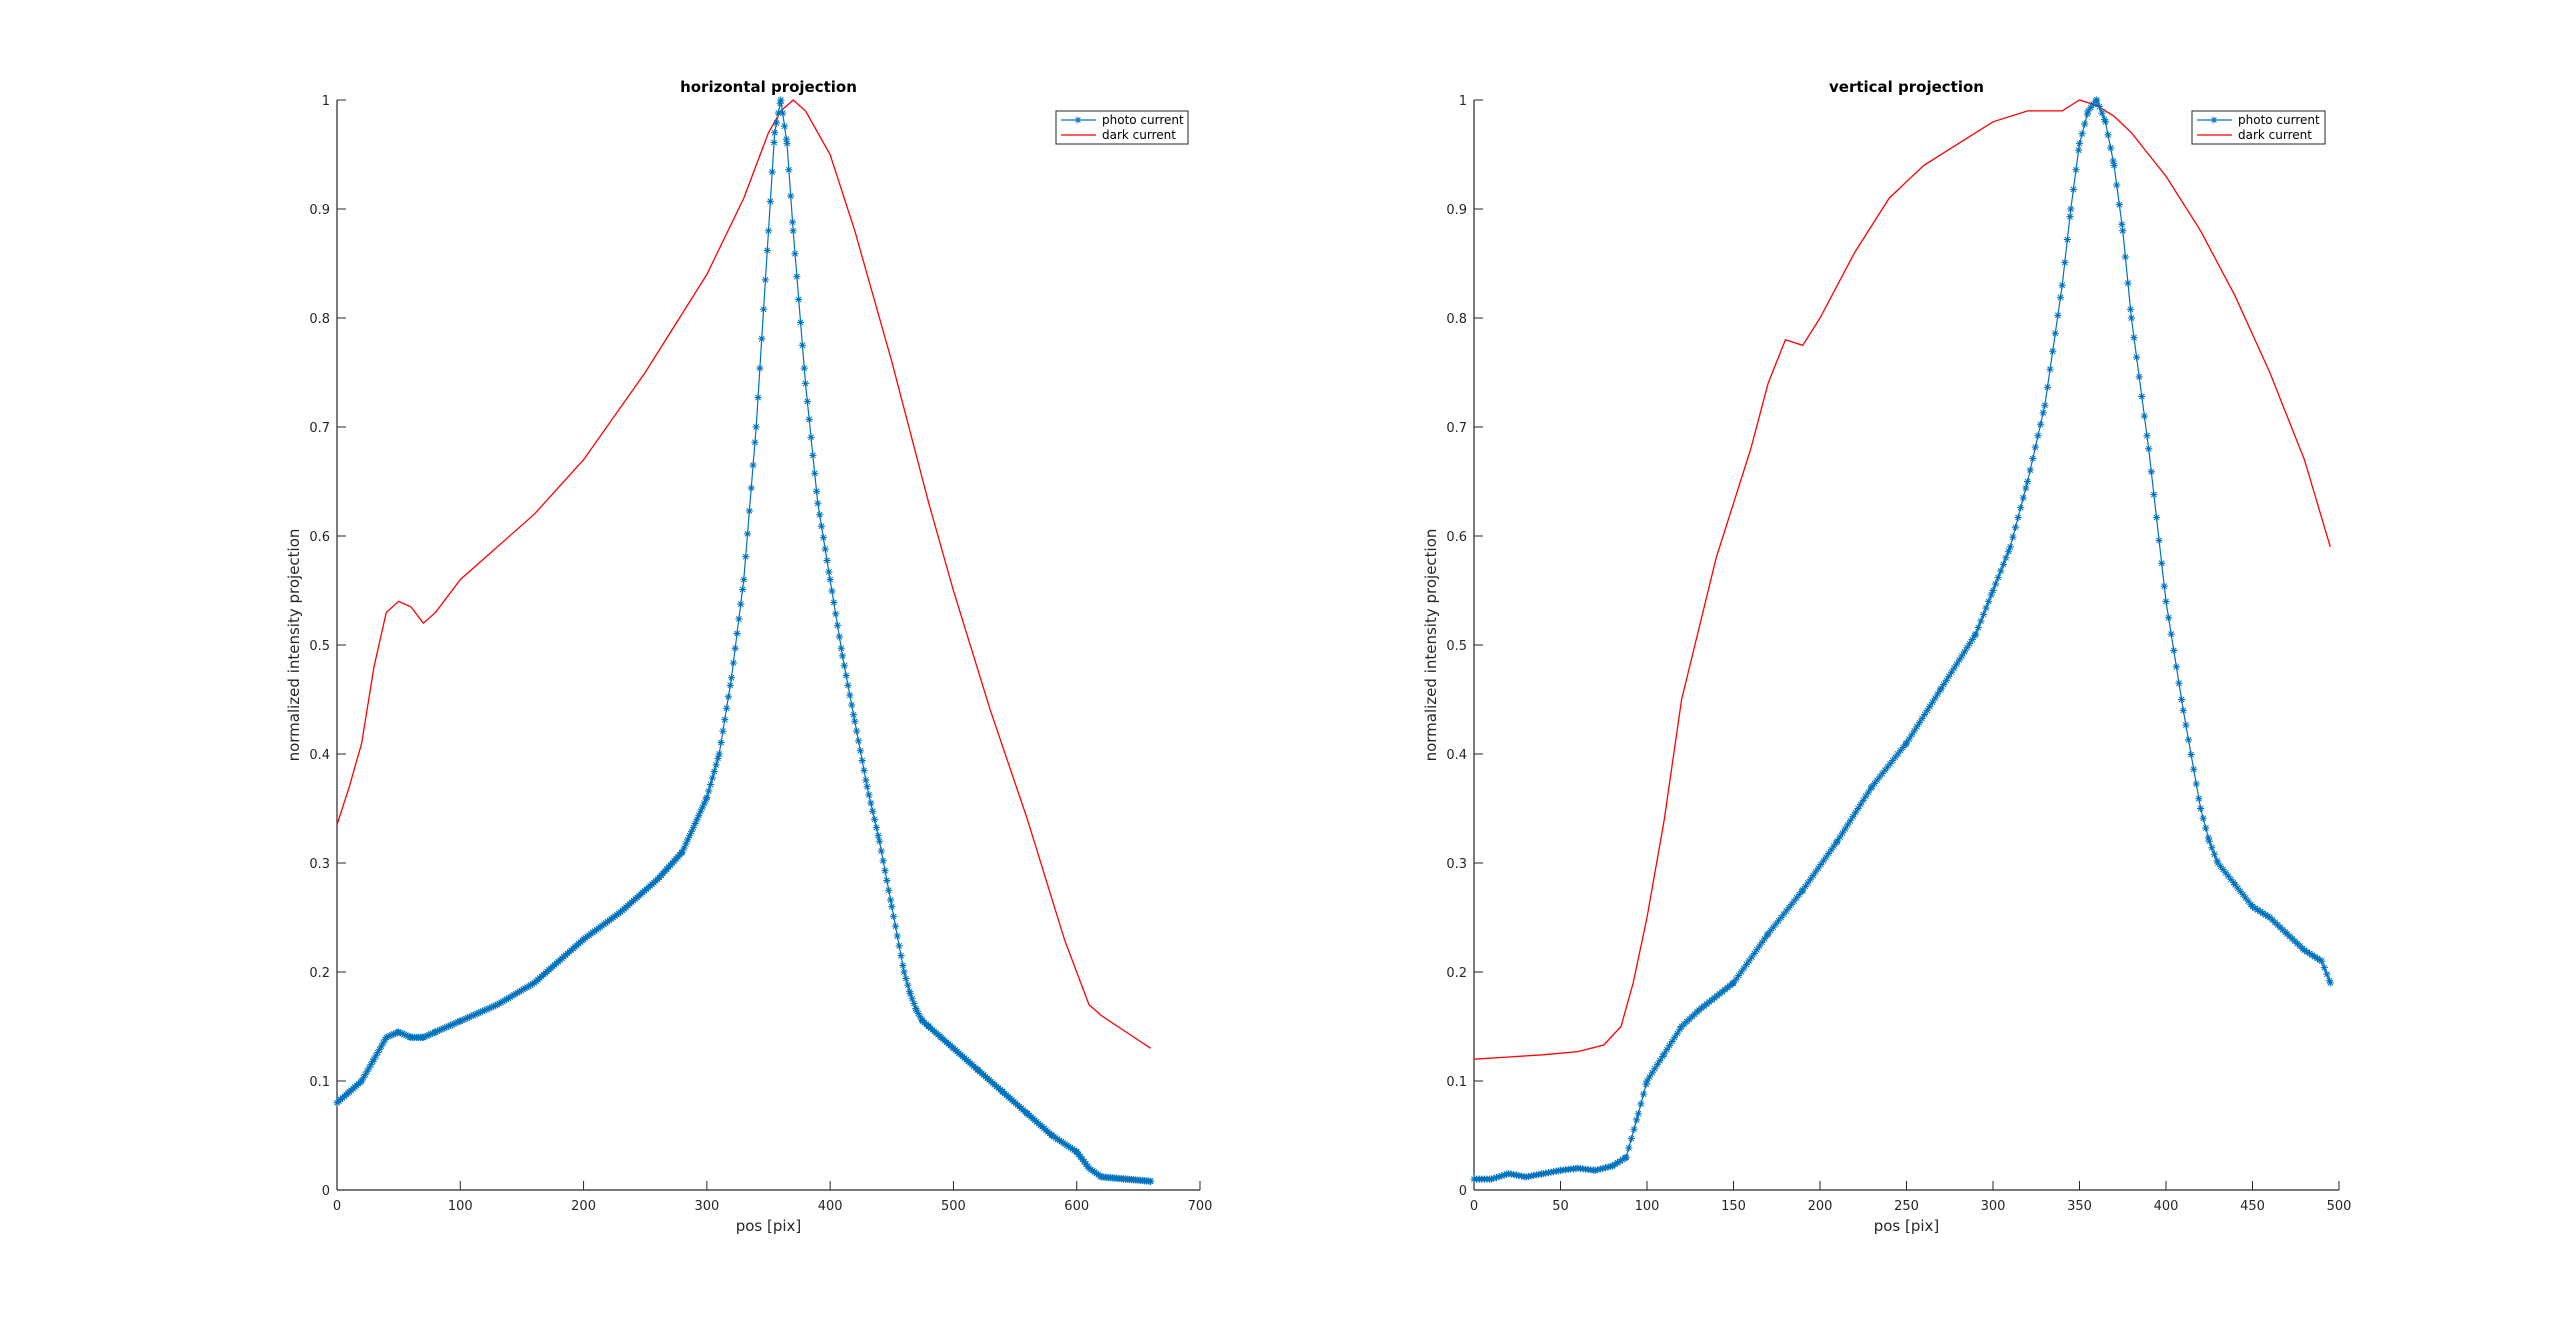 Image resolution: width=2560 pixels, height=1325 pixels. What do you see at coordinates (1456, 428) in the screenshot?
I see `y-tick-label: 0.7` at bounding box center [1456, 428].